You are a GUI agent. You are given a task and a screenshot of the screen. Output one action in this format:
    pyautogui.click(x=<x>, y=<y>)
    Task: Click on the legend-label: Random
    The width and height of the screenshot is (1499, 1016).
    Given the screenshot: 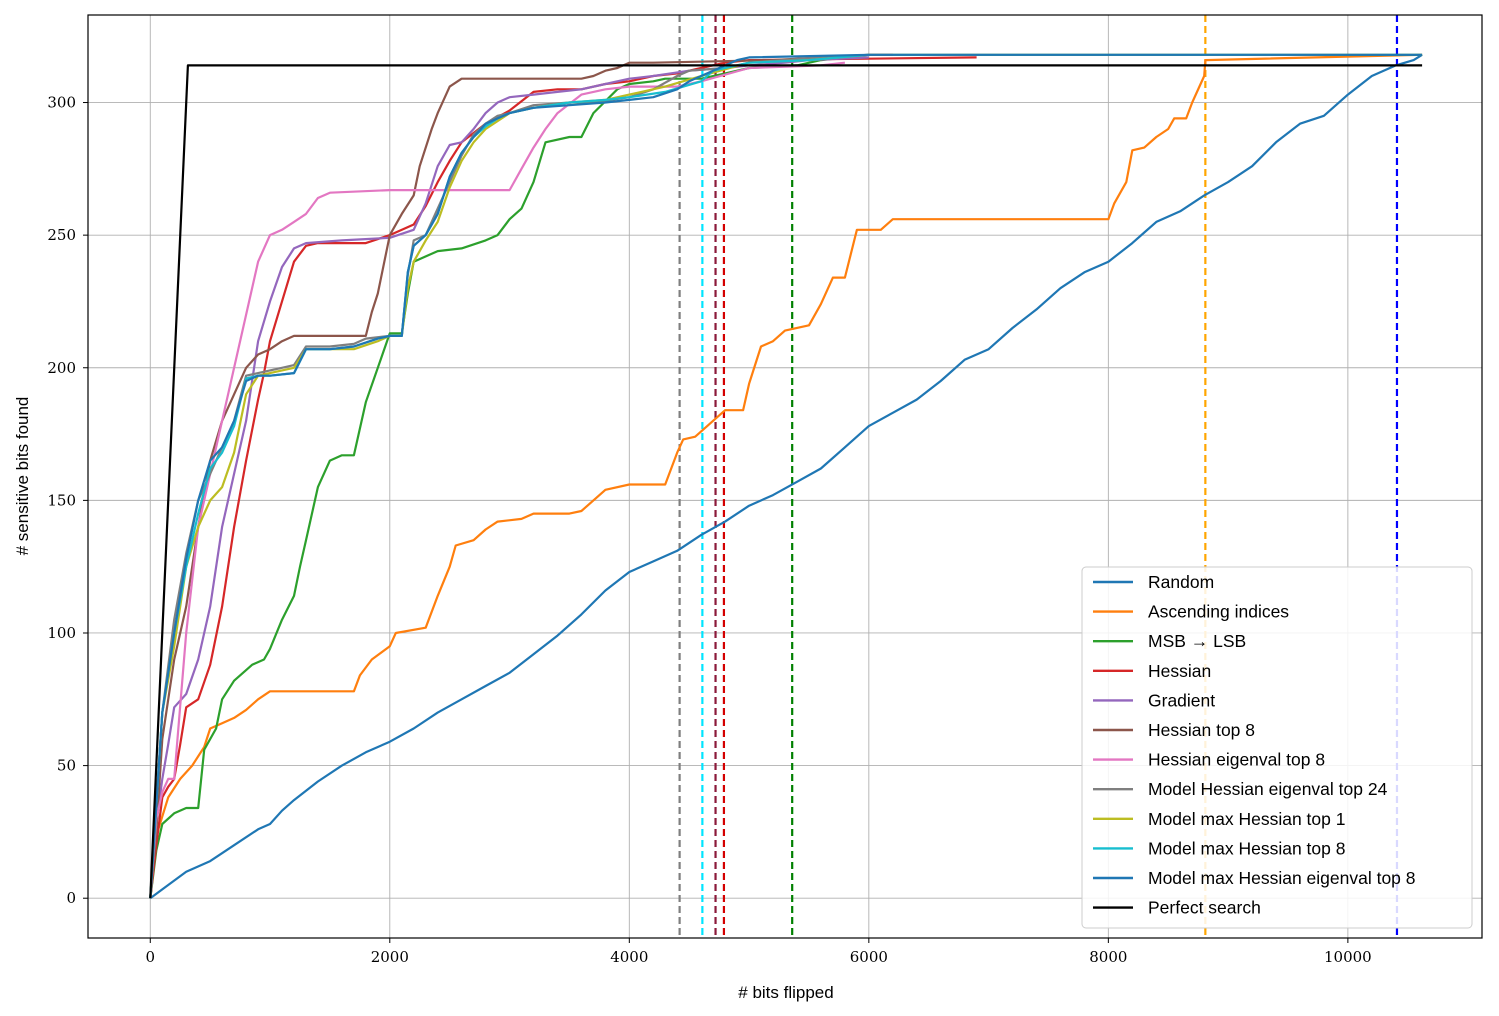 What is the action you would take?
    pyautogui.click(x=1181, y=582)
    